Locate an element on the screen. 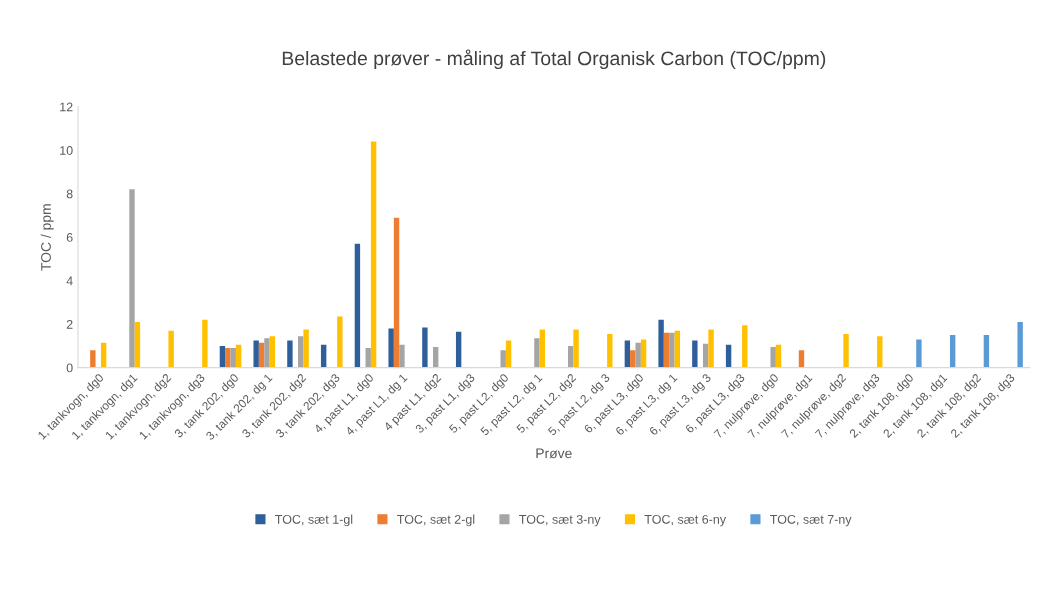 This screenshot has height=593, width=1040. legend-label: TOC, sæt 2-gl is located at coordinates (436, 520).